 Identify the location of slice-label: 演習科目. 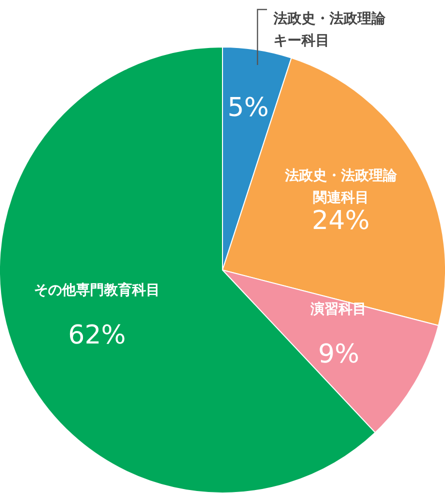
(338, 309).